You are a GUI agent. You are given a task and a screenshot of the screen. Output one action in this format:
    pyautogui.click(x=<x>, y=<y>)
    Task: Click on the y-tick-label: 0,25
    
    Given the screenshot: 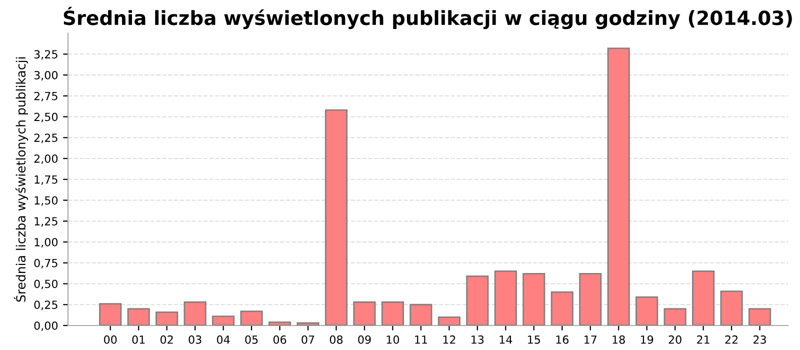 What is the action you would take?
    pyautogui.click(x=46, y=305)
    